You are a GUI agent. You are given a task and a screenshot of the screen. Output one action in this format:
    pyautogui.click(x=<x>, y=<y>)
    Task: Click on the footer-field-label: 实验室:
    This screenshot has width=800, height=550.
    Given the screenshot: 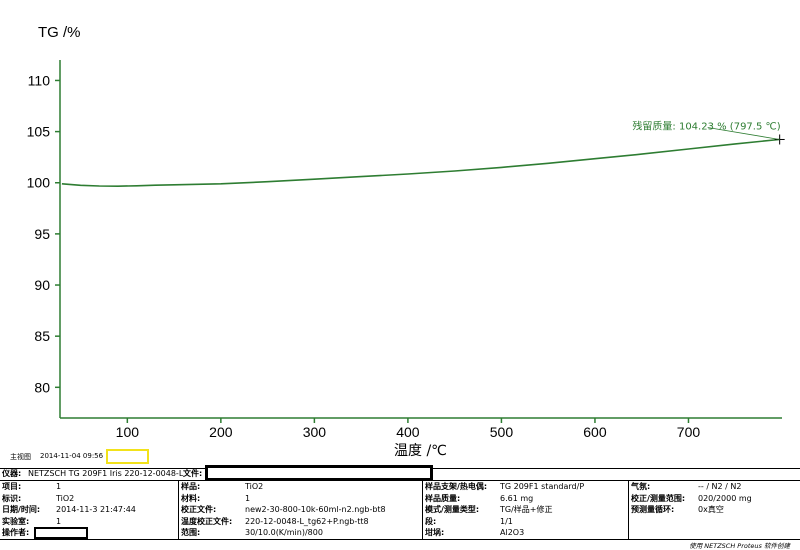 What is the action you would take?
    pyautogui.click(x=15, y=522)
    